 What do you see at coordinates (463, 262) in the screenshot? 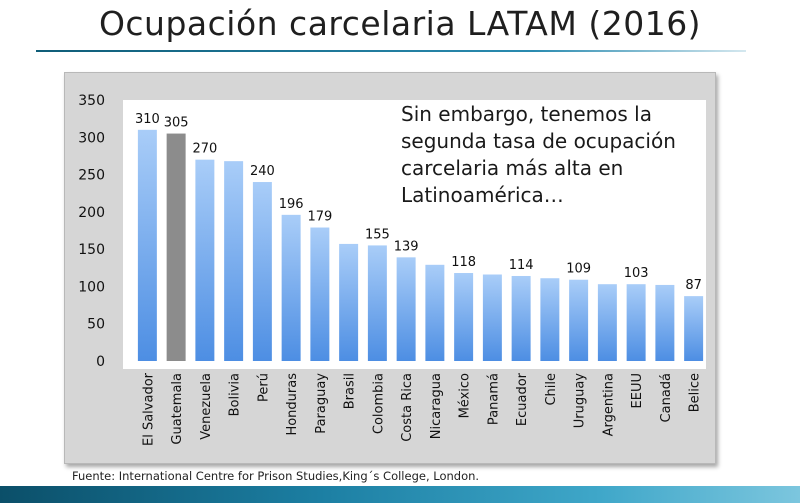
I see `data-label: 118` at bounding box center [463, 262].